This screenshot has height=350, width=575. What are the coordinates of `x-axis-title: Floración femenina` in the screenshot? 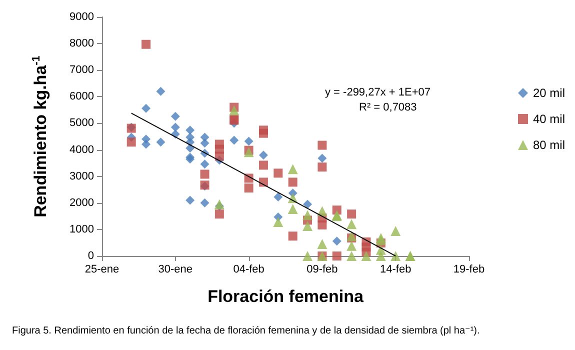 It's located at (286, 296).